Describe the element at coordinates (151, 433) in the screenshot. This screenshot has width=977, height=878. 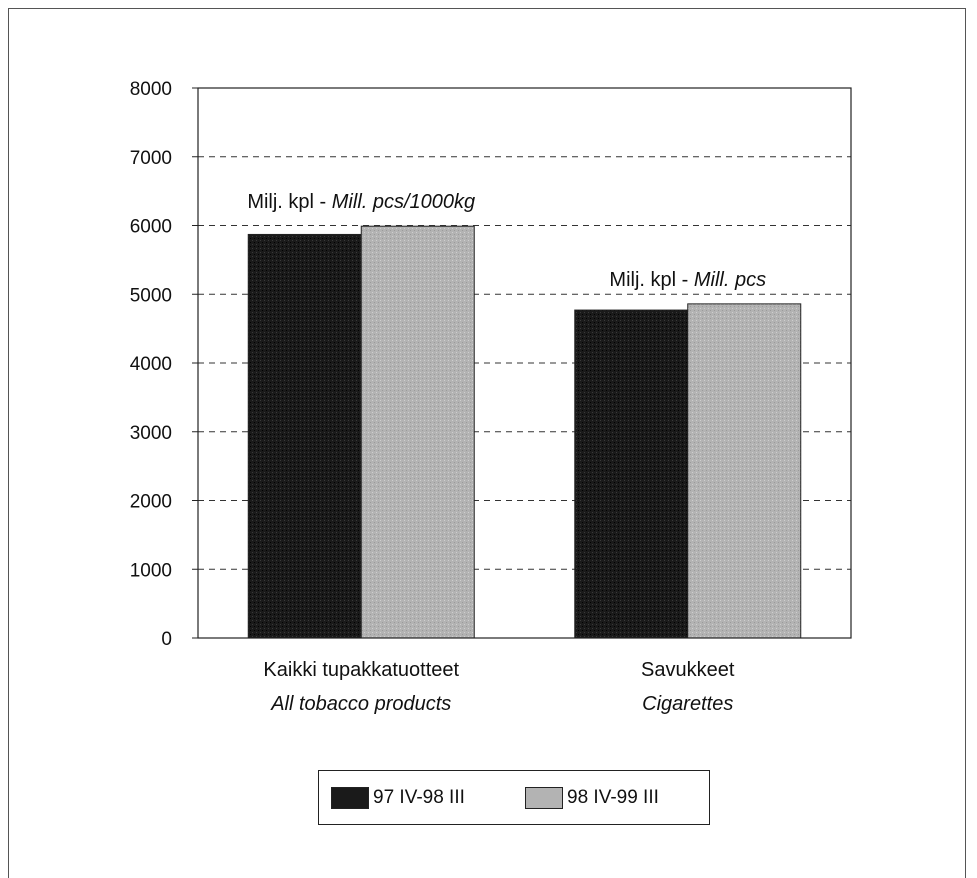
I see `y-tick-label: 3000` at that location.